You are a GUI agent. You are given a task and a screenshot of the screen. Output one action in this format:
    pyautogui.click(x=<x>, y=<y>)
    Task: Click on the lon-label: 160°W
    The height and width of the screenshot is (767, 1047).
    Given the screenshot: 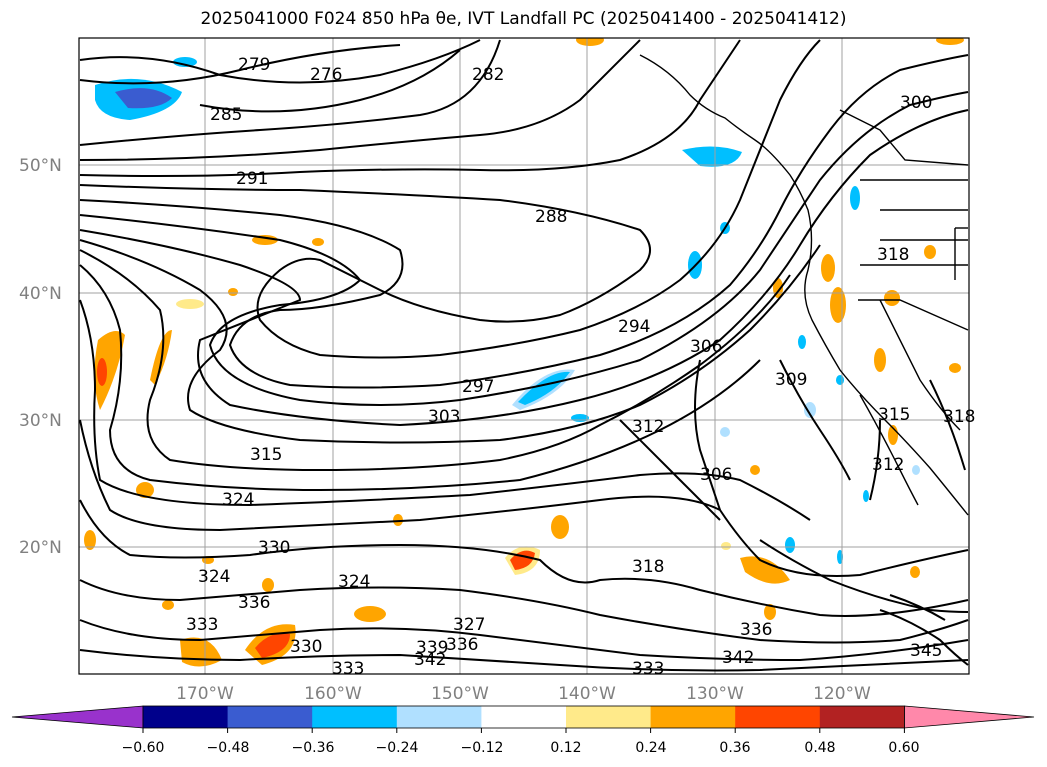 What is the action you would take?
    pyautogui.click(x=333, y=694)
    